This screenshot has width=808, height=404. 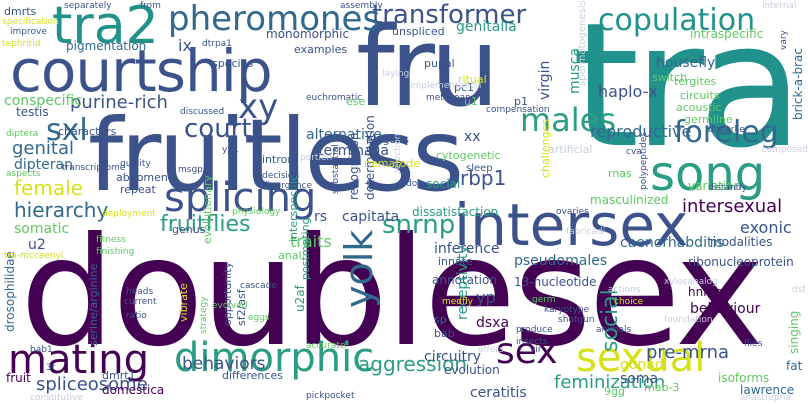 I want to click on word: elegans, so click(x=388, y=139).